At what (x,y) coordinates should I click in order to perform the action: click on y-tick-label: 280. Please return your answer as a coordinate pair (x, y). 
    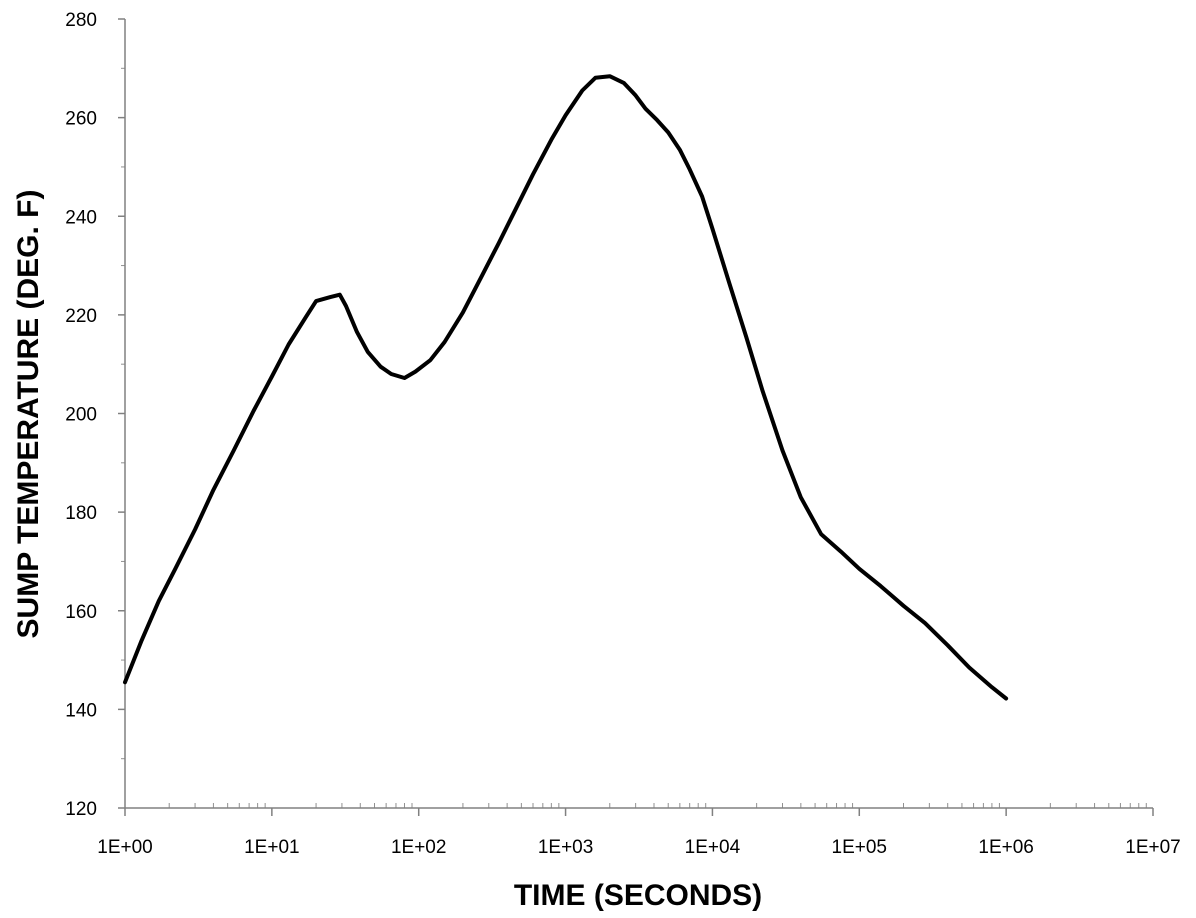
    Looking at the image, I should click on (81, 20).